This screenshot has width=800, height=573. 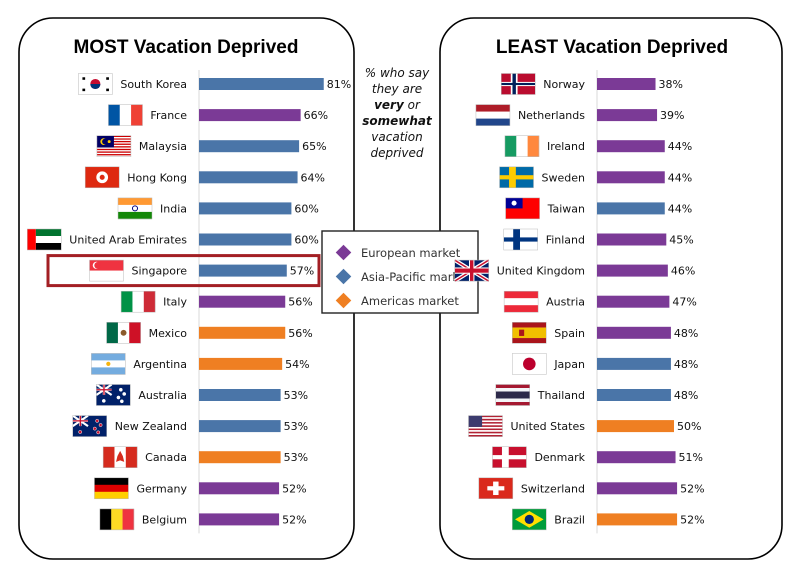 What do you see at coordinates (153, 84) in the screenshot?
I see `most-category-label: South Korea` at bounding box center [153, 84].